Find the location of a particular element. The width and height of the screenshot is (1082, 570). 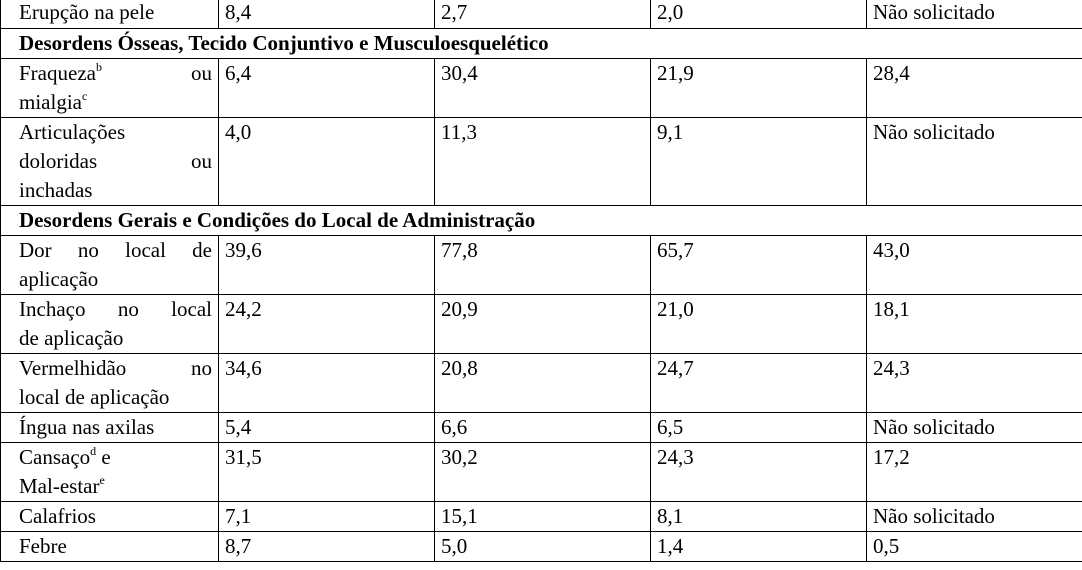

cell-value: 2,7 is located at coordinates (542, 14).